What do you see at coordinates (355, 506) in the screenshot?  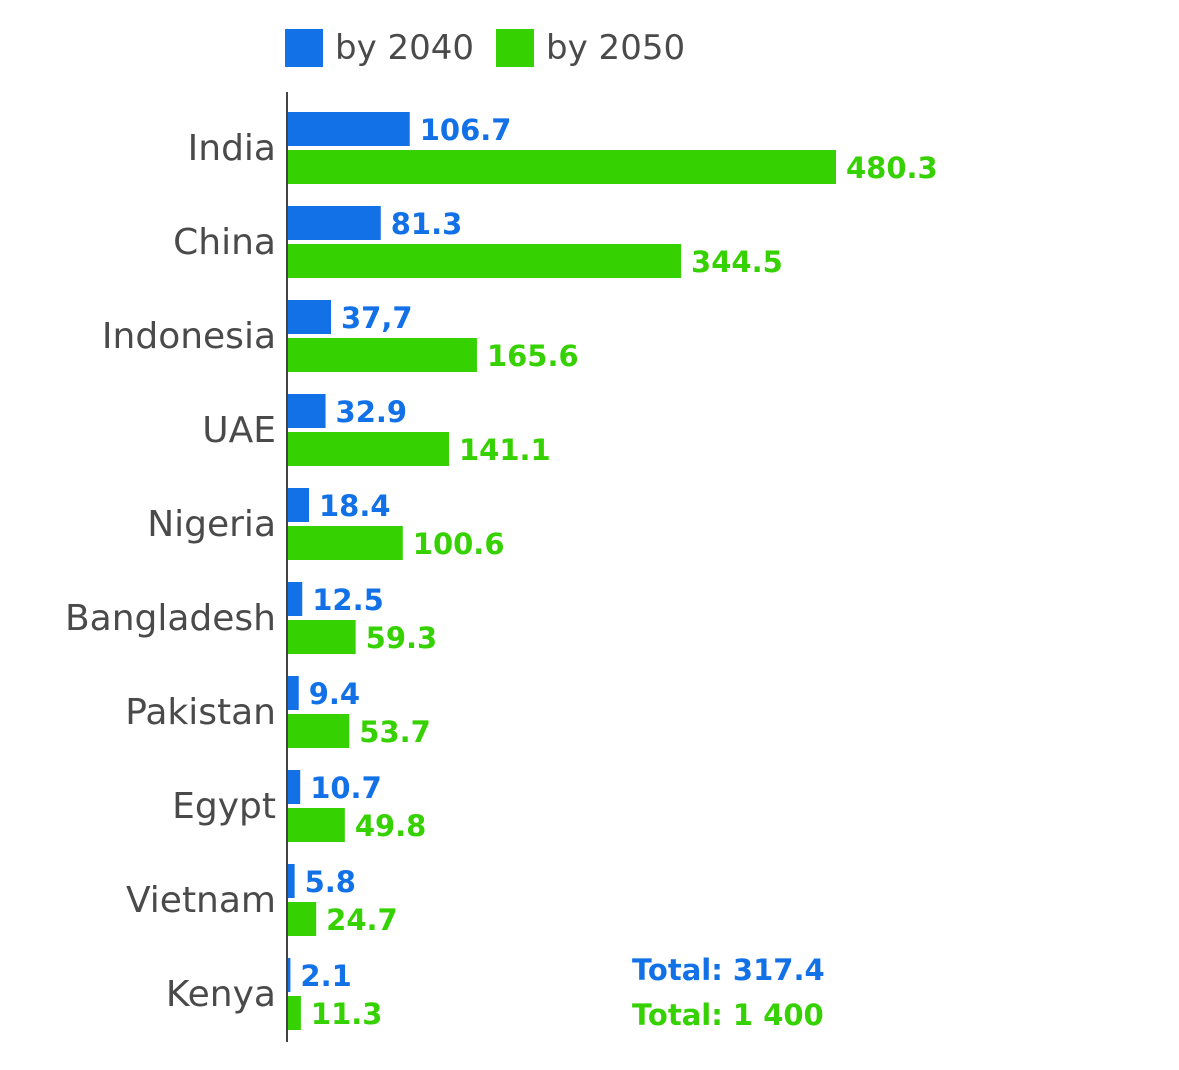 I see `data-label-2040: 18.4` at bounding box center [355, 506].